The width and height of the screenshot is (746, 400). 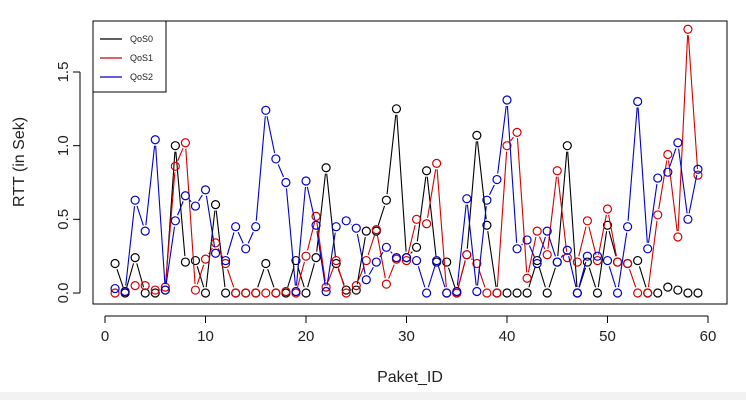 What do you see at coordinates (63, 293) in the screenshot?
I see `y-tick-label: 0.0` at bounding box center [63, 293].